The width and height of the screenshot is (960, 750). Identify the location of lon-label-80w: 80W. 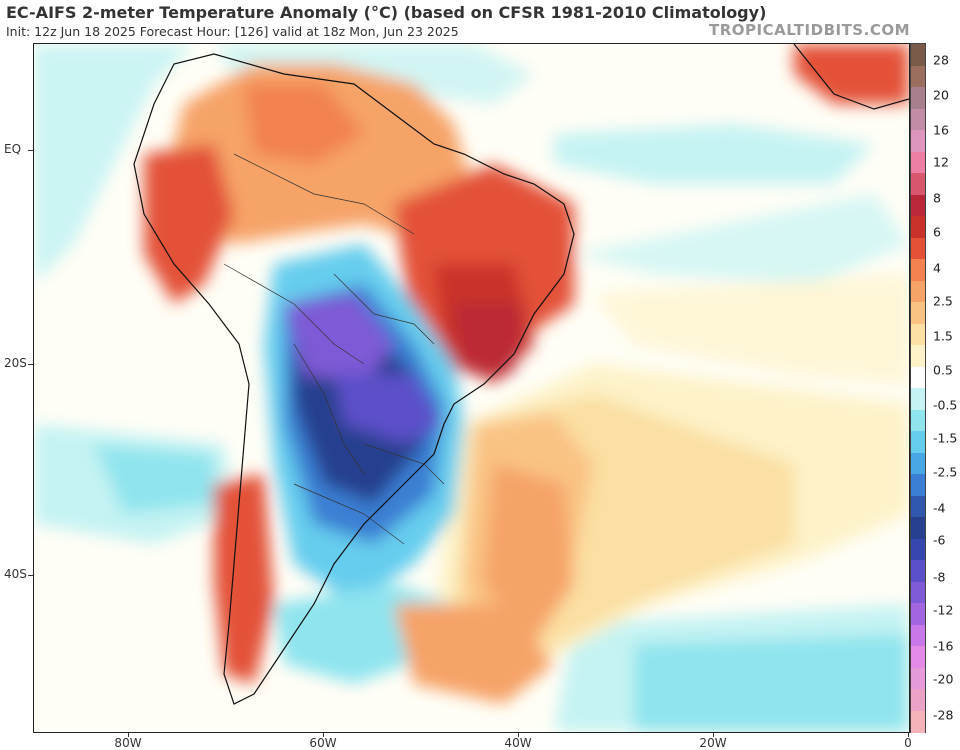
(128, 743).